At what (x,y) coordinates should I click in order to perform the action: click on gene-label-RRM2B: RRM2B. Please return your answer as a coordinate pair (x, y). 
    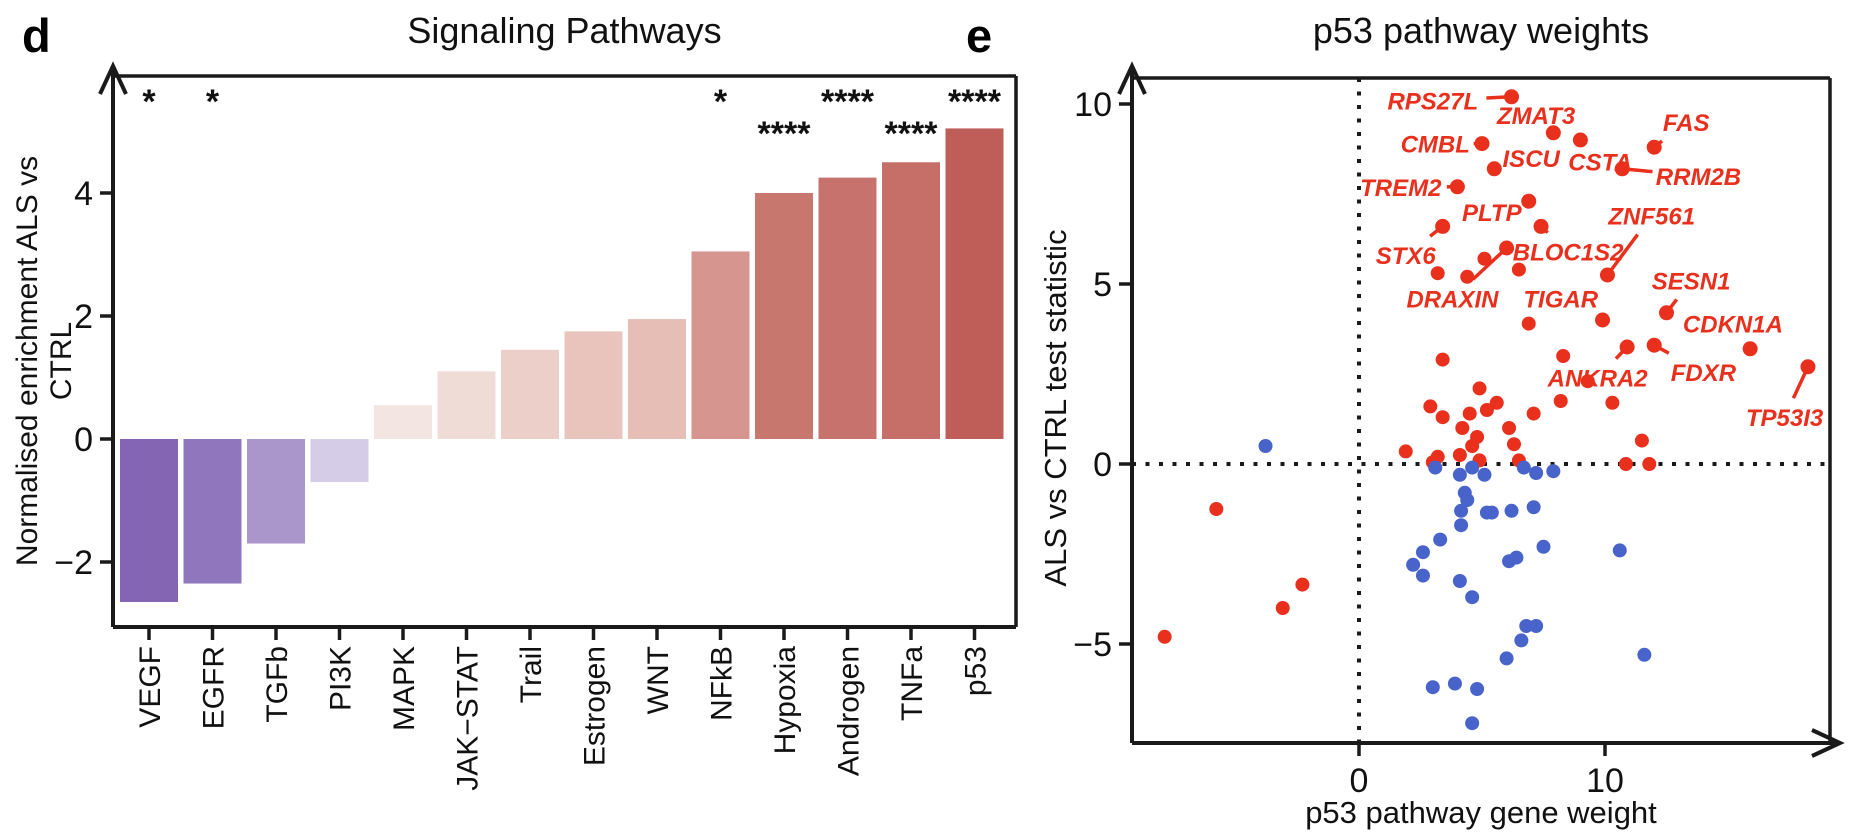
    Looking at the image, I should click on (1698, 177).